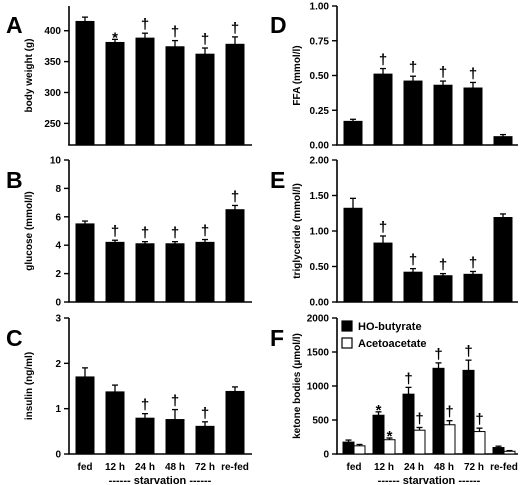  I want to click on y-tick-label: 8, so click(58, 189).